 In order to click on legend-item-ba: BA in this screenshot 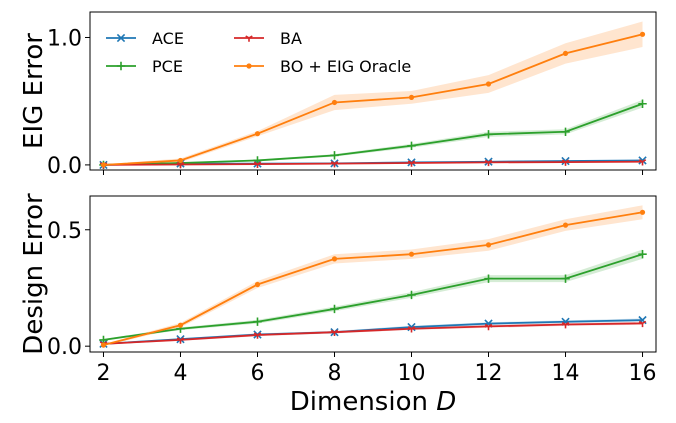, I will do `click(268, 38)`.